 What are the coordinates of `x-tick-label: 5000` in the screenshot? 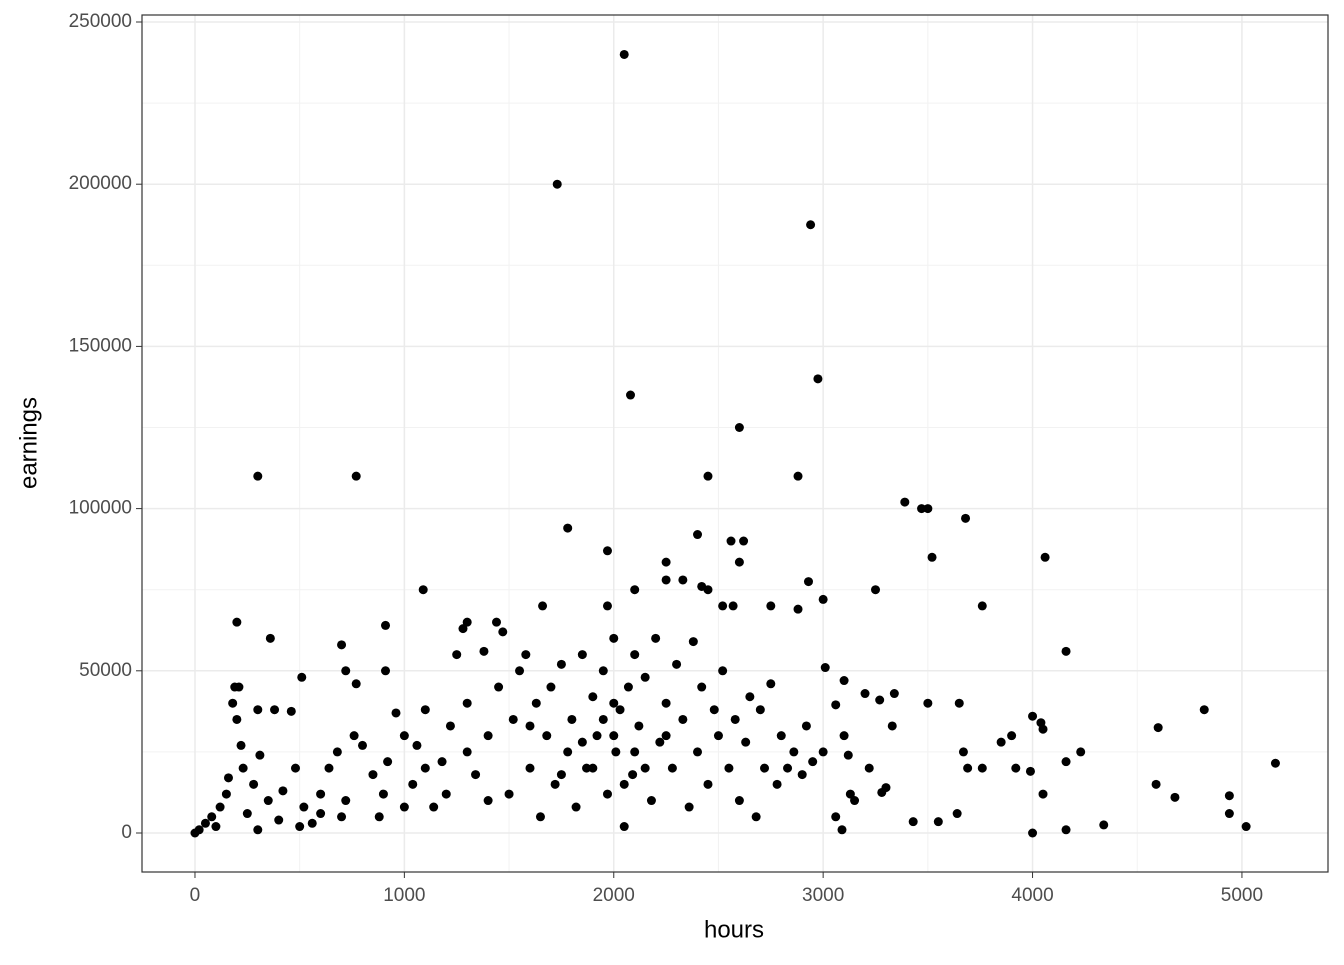 It's located at (1242, 895).